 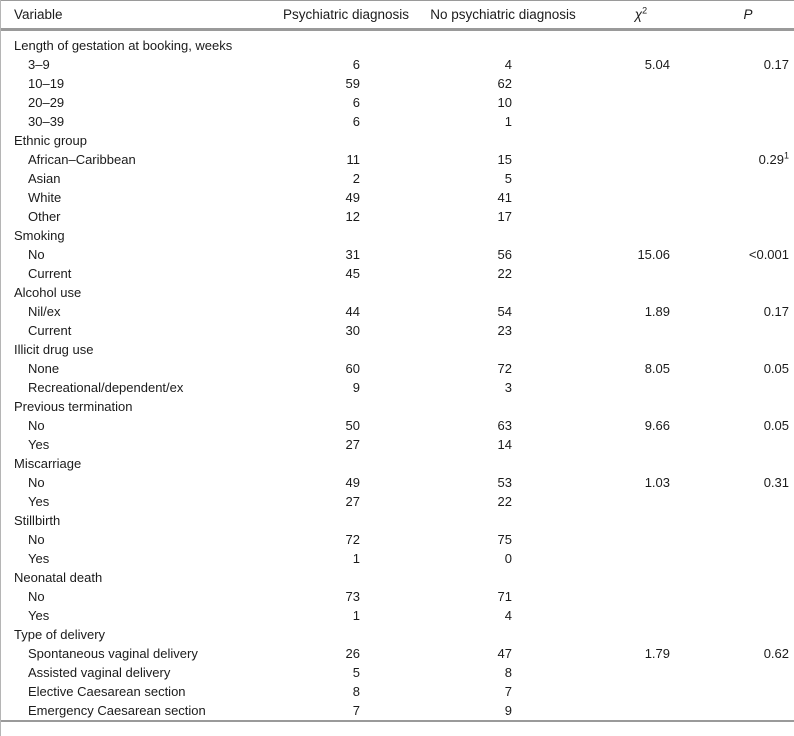 I want to click on psychiatric-diagnosis-count: 7, so click(x=356, y=710).